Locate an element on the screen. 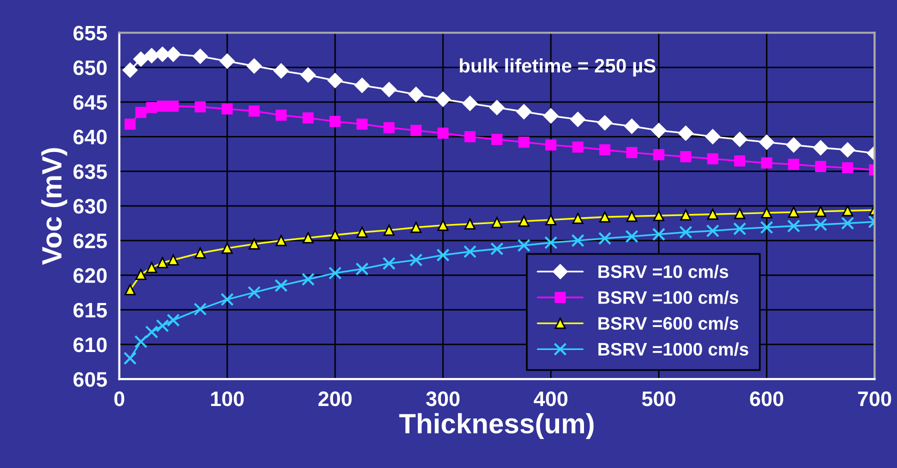 The height and width of the screenshot is (468, 897). x-tick-label: 500 is located at coordinates (659, 398).